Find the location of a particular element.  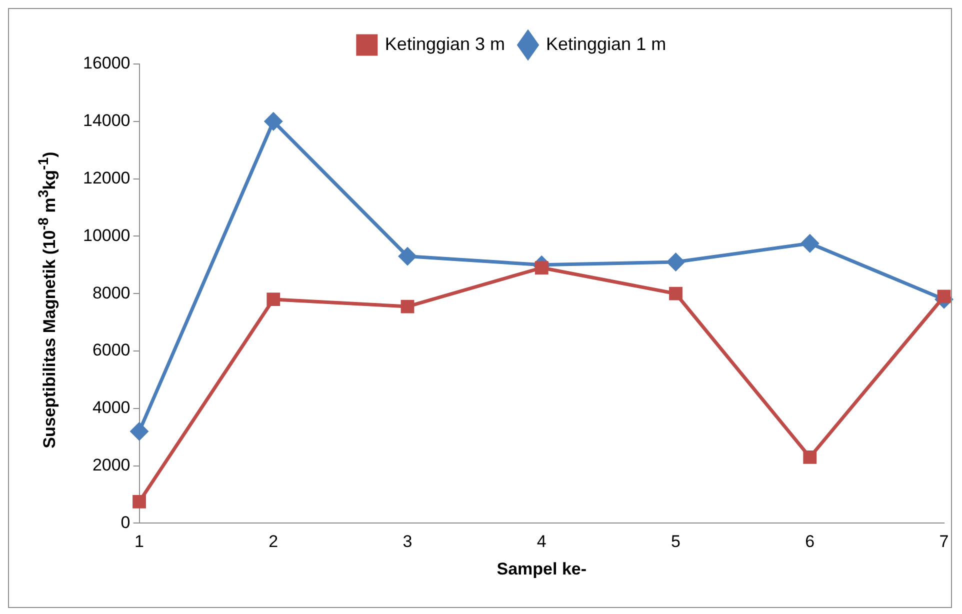

y-tick-label: 14000 is located at coordinates (106, 120).